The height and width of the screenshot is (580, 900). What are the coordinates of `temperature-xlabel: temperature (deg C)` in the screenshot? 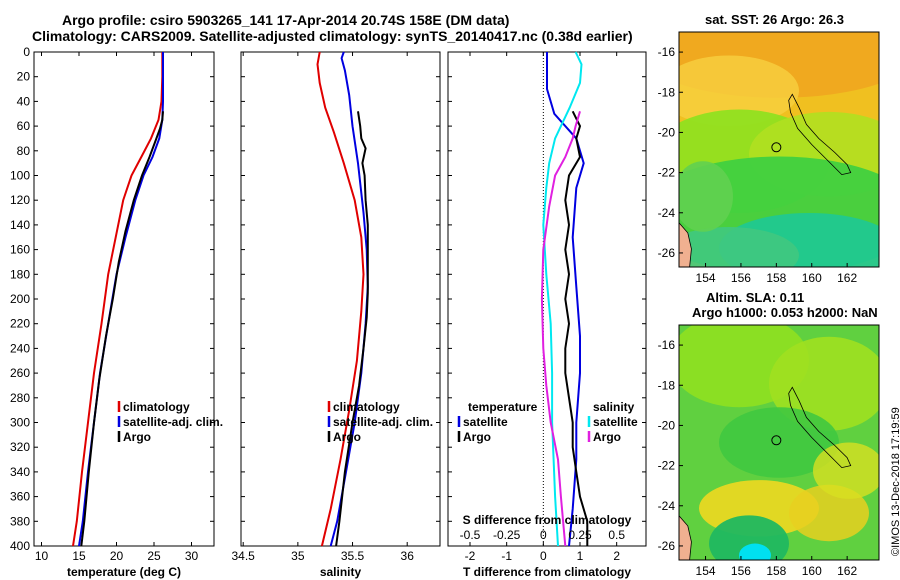 It's located at (124, 572).